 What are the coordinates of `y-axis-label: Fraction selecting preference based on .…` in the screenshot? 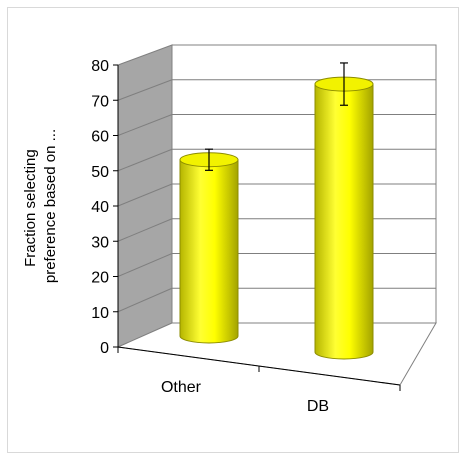 It's located at (40, 206).